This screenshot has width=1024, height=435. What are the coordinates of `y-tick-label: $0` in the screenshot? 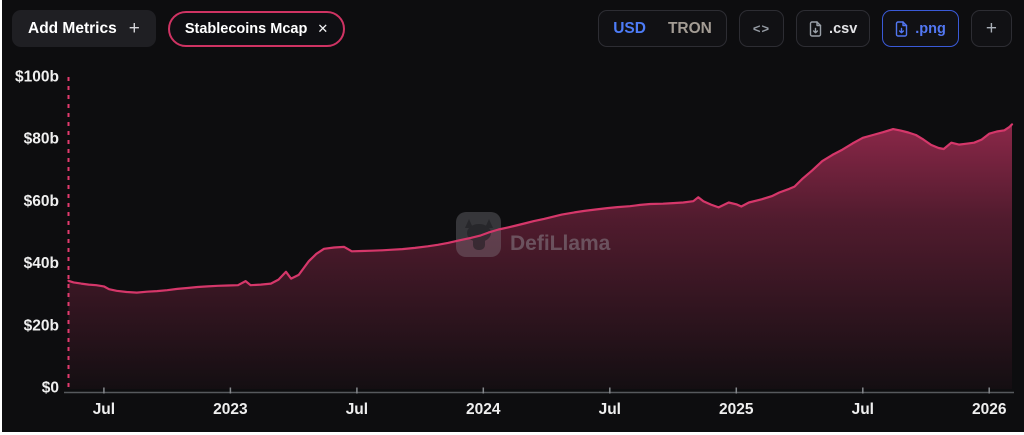 It's located at (50, 388).